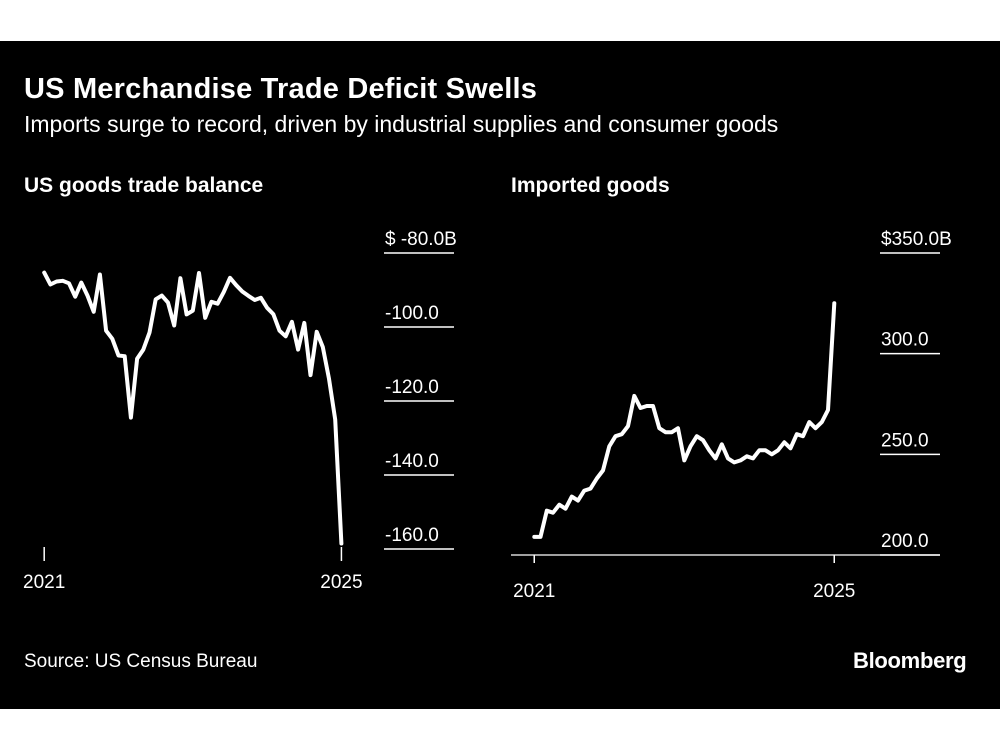  What do you see at coordinates (281, 89) in the screenshot?
I see `chart-title: US Merchandise Trade Deficit Swells` at bounding box center [281, 89].